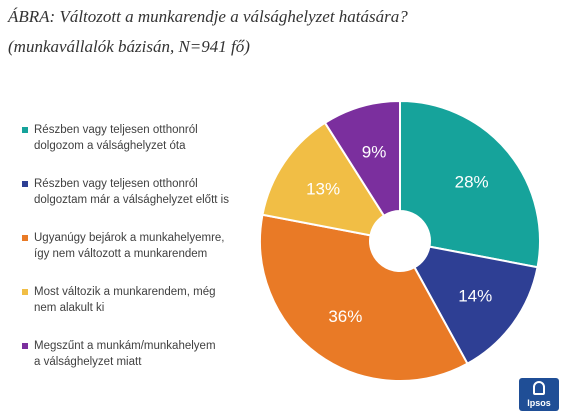  What do you see at coordinates (125, 346) in the screenshot?
I see `legend-label: Megszűnt a munkám/munkahelyem` at bounding box center [125, 346].